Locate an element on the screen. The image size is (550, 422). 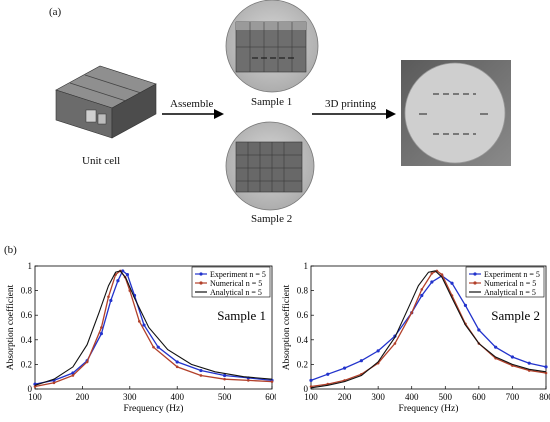
printing-arrow is located at coordinates (354, 114).